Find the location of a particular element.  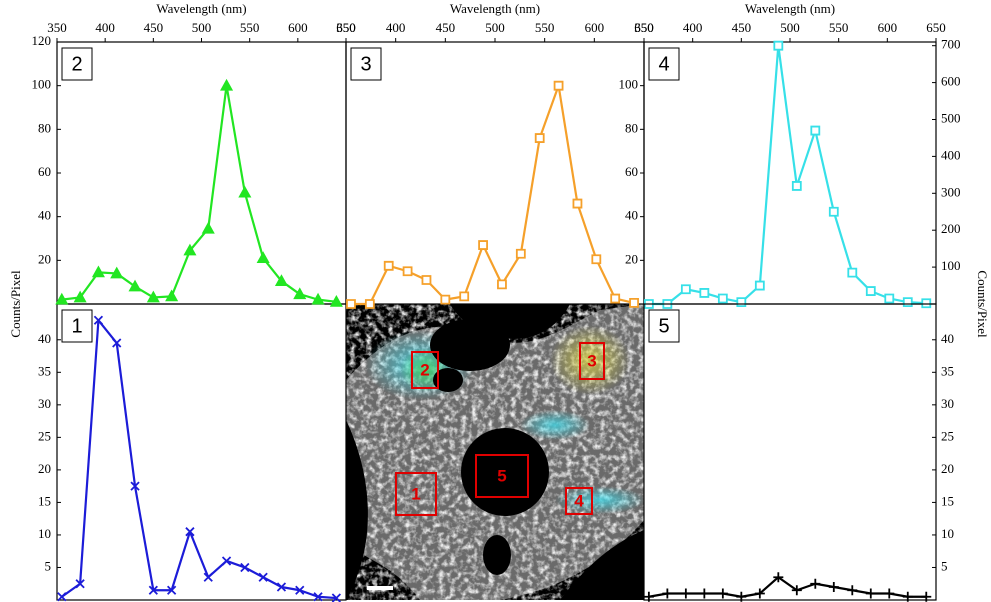

y-tick-label: 5 is located at coordinates (48, 565).